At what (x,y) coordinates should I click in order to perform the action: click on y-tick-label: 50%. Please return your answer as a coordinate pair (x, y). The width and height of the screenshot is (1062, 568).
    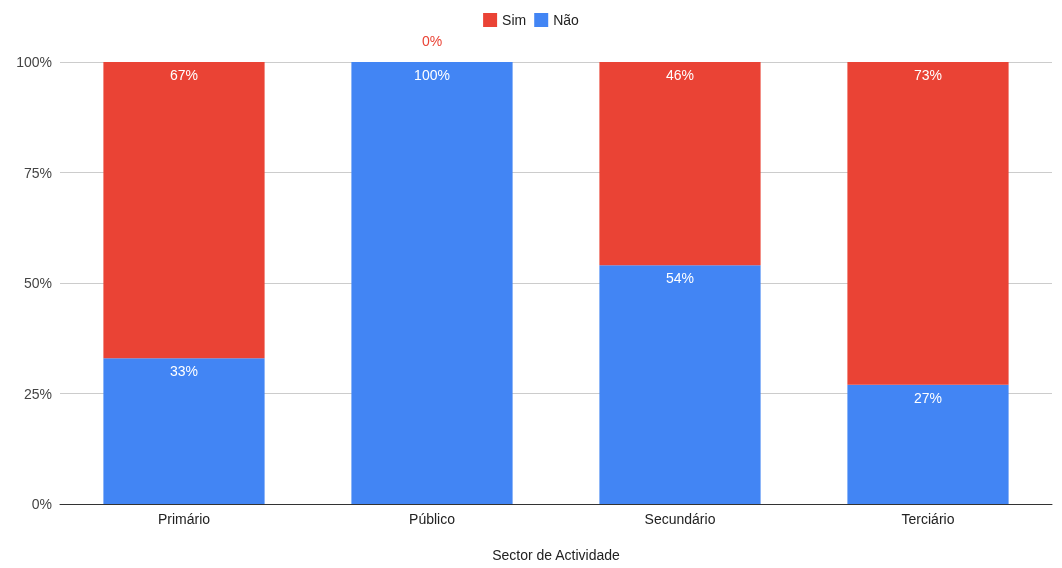
    Looking at the image, I should click on (37, 283).